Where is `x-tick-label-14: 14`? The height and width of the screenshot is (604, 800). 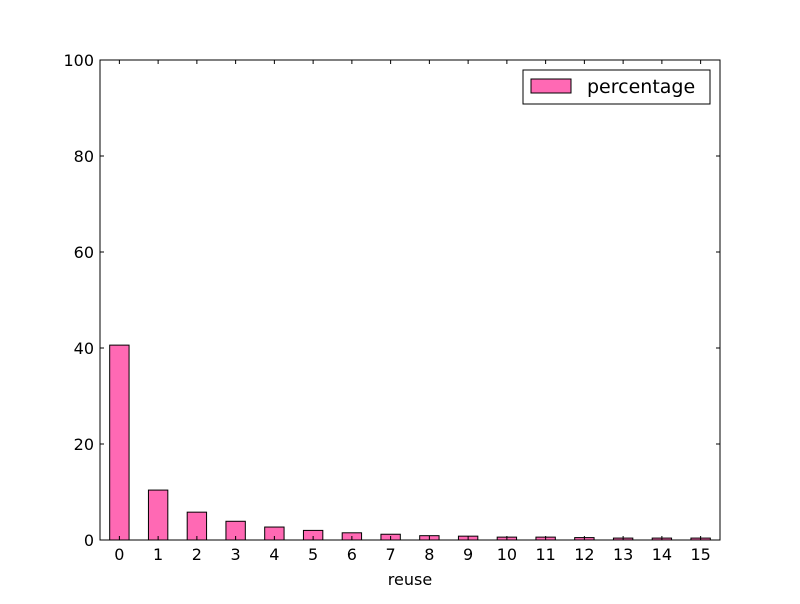
x-tick-label-14: 14 is located at coordinates (662, 554).